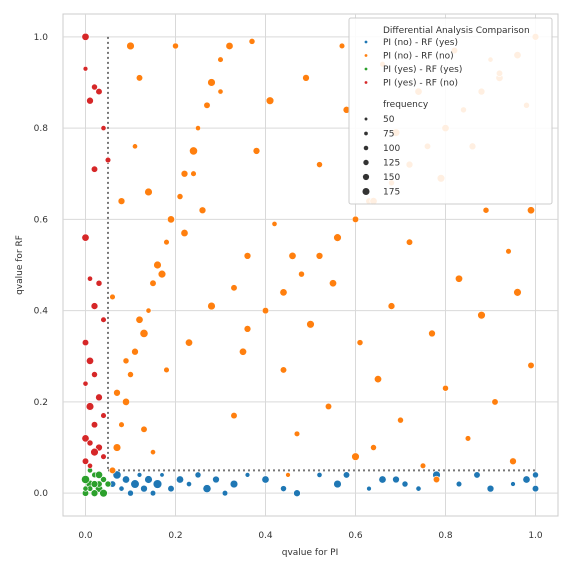 This screenshot has height=577, width=573. Describe the element at coordinates (535, 536) in the screenshot. I see `x-tick-label: 1.0` at that location.